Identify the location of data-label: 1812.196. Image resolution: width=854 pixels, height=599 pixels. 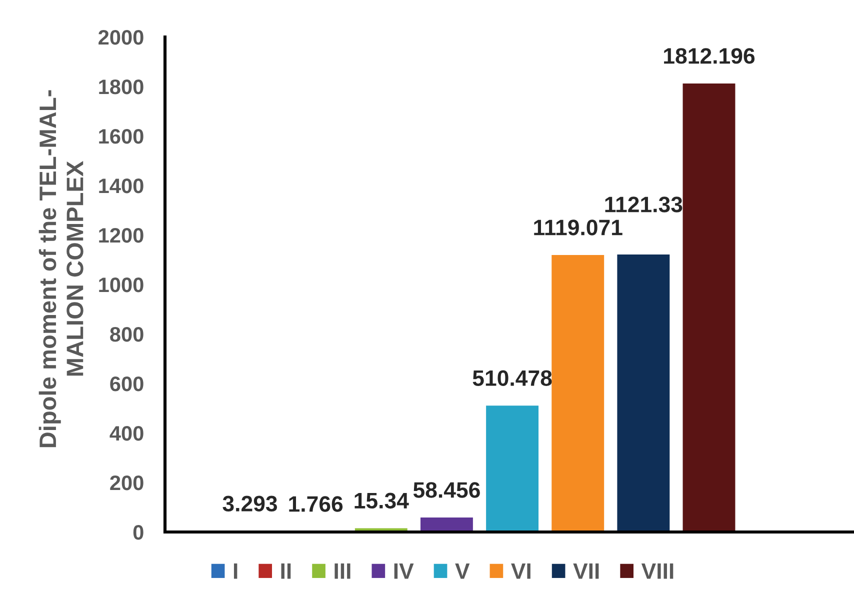
(709, 56).